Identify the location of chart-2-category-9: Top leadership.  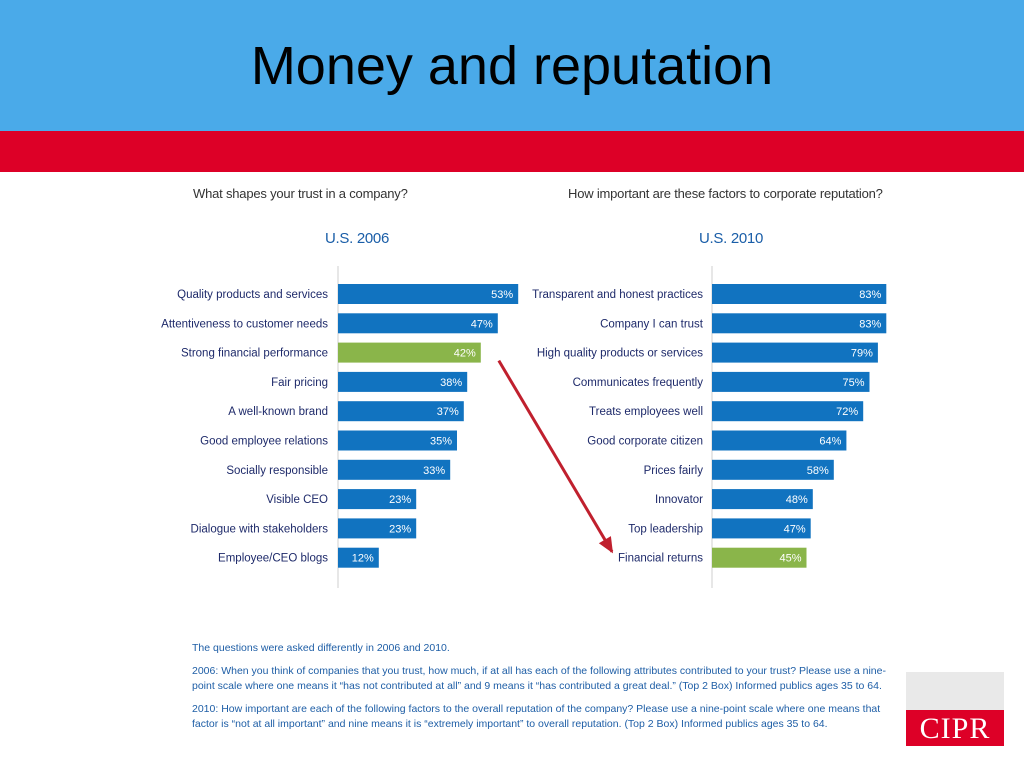
(665, 529).